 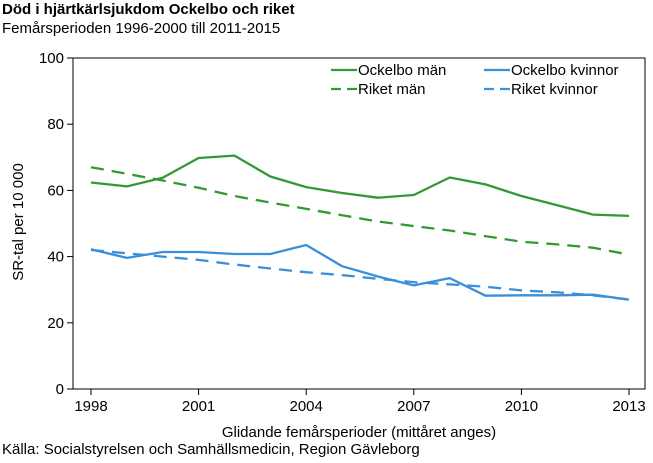 I want to click on y-axis-label: SR-tal per 10 000, so click(x=18, y=222).